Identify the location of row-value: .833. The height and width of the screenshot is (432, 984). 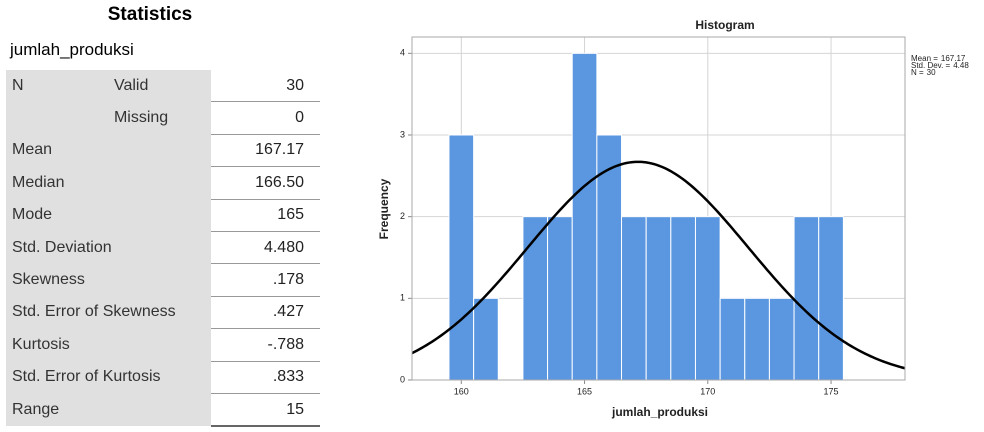
(265, 377).